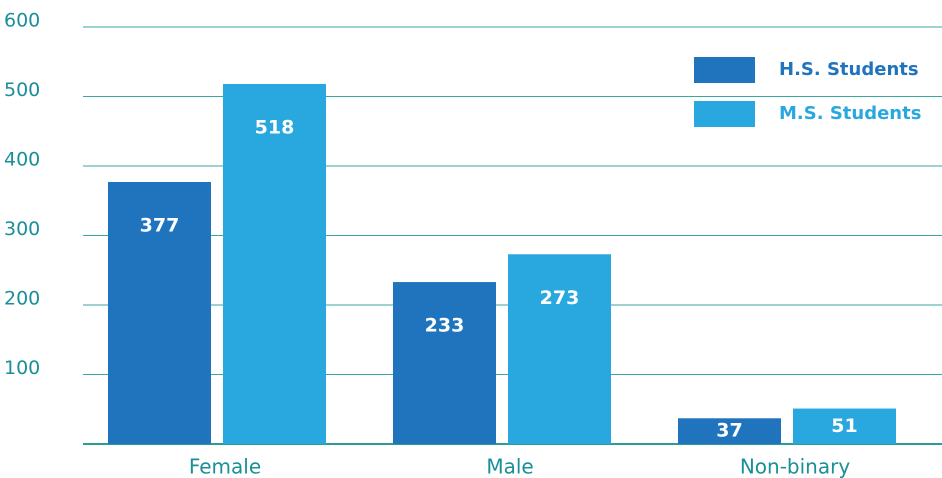 Image resolution: width=942 pixels, height=478 pixels. Describe the element at coordinates (225, 466) in the screenshot. I see `x-tick-label: Female` at that location.